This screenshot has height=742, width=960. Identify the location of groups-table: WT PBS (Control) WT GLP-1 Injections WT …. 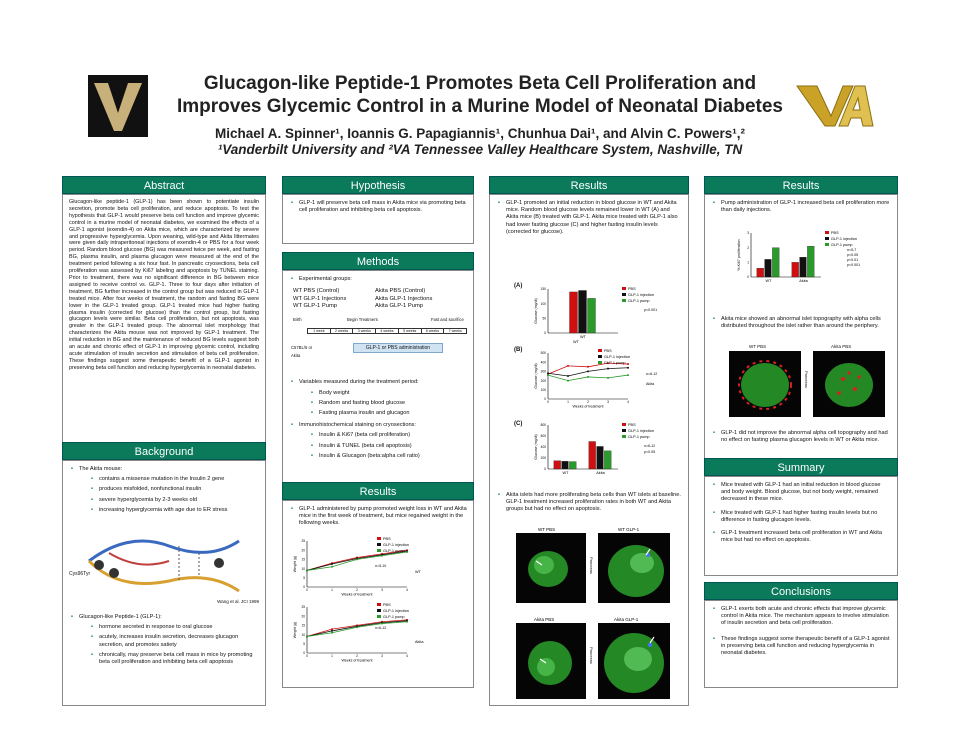
(378, 299).